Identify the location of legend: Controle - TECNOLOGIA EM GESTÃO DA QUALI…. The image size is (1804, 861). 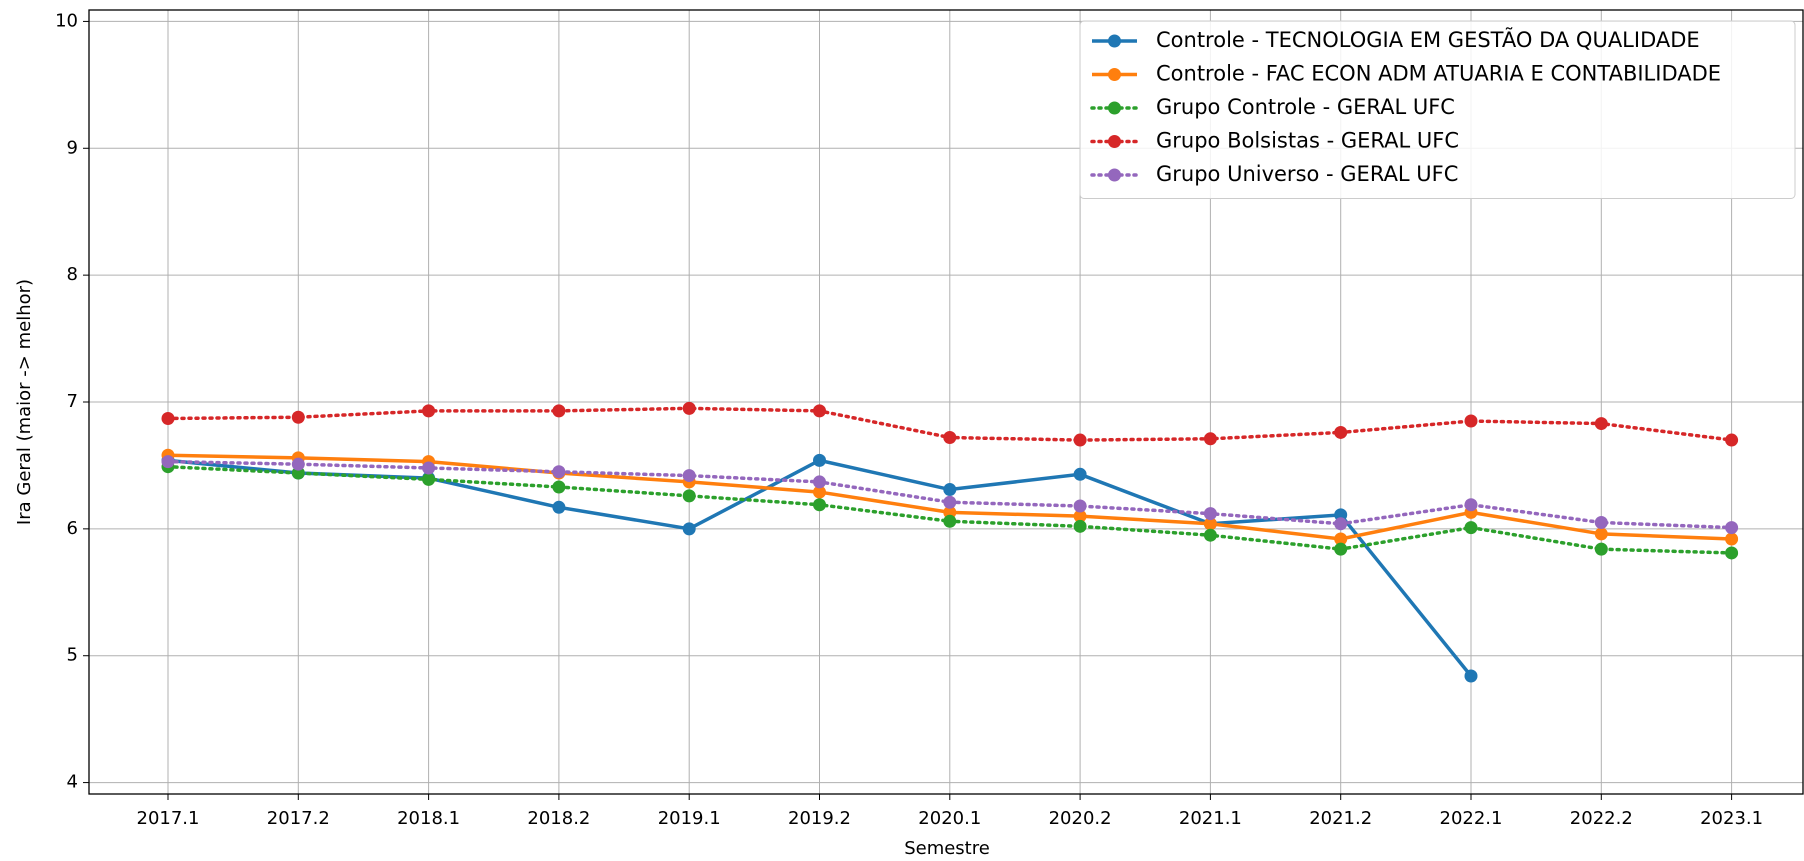
(1437, 109).